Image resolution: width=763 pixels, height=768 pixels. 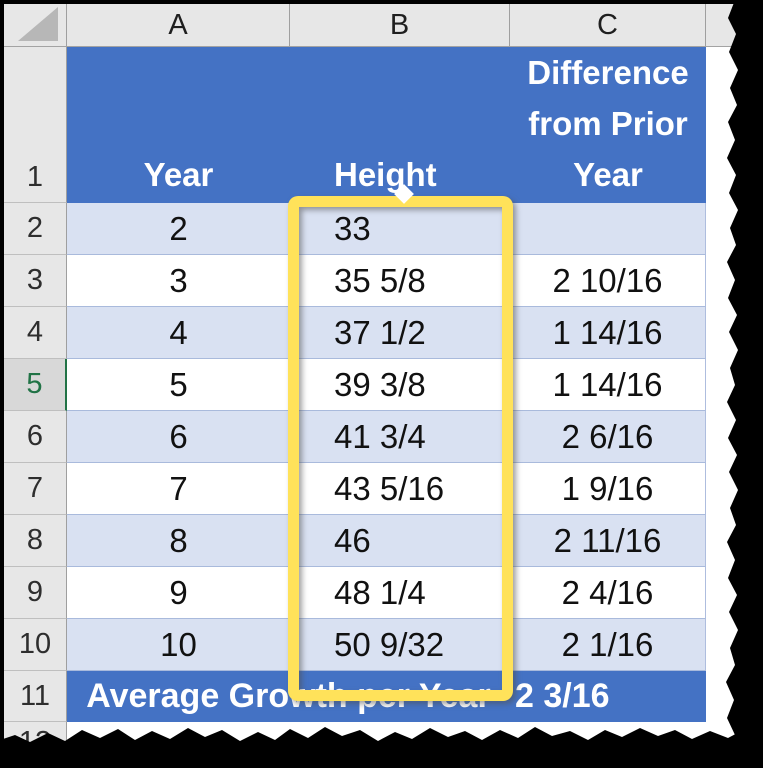 I want to click on cell-a7: 7, so click(x=178, y=489).